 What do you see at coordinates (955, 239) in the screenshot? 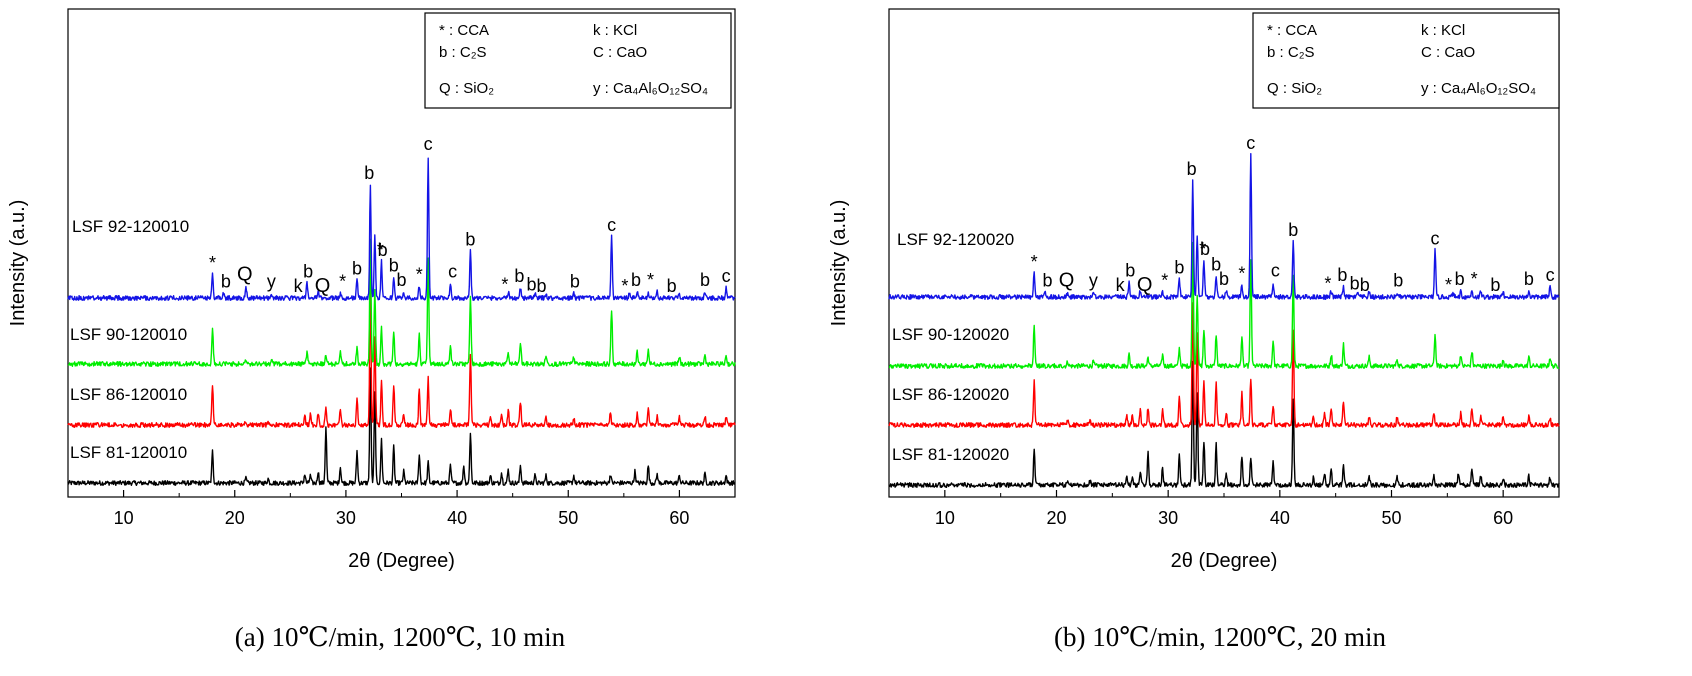
I see `series-label: LSF 92-120020` at bounding box center [955, 239].